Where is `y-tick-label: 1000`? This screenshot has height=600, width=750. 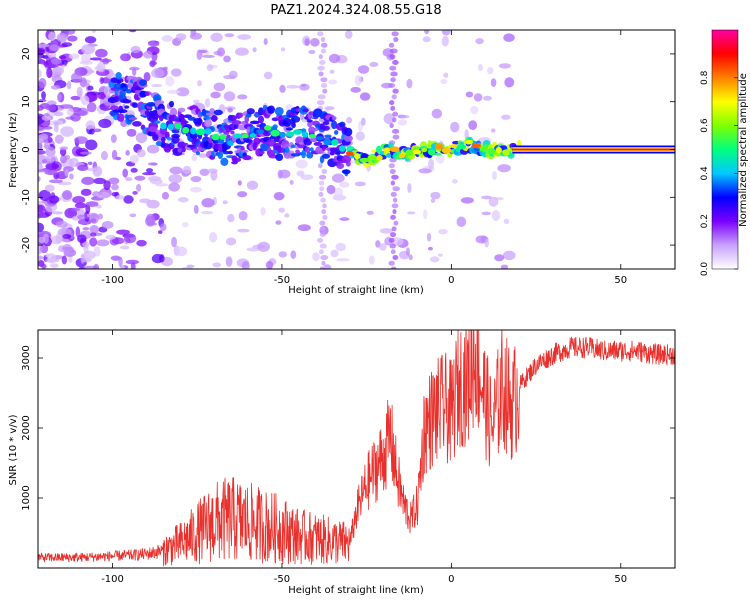
y-tick-label: 1000 is located at coordinates (26, 497).